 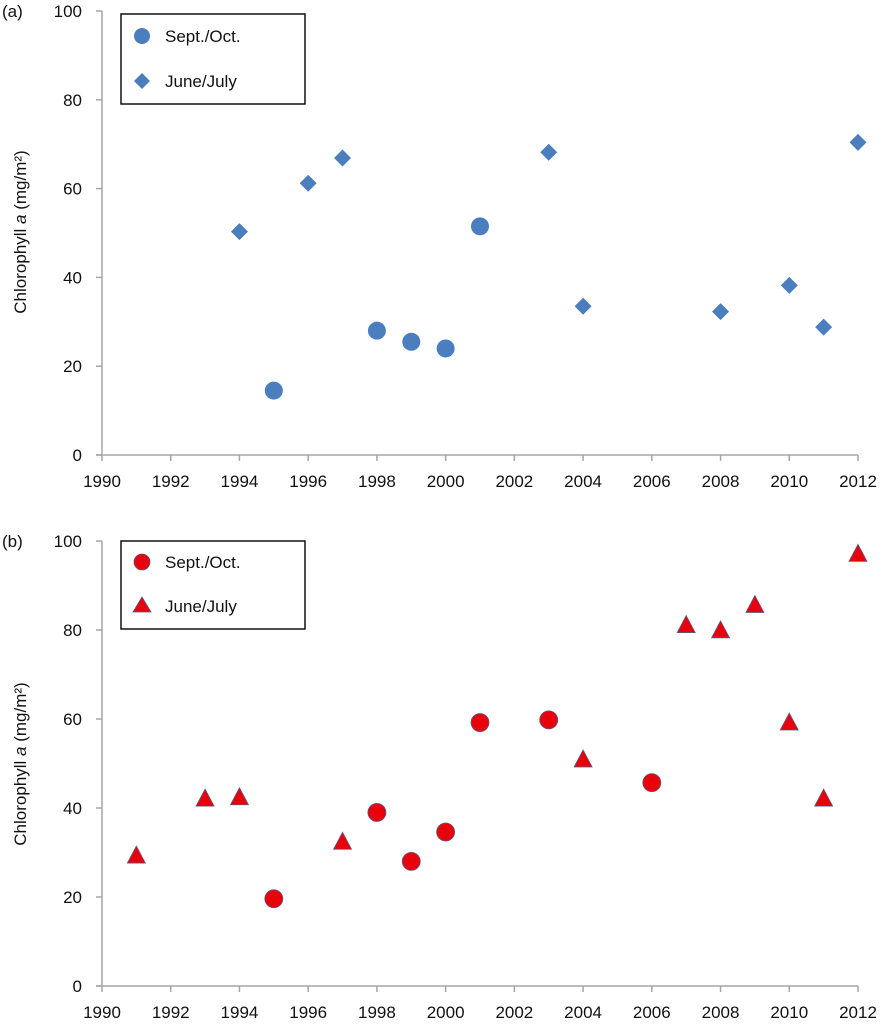 What do you see at coordinates (142, 604) in the screenshot?
I see `legend-triangle-icon` at bounding box center [142, 604].